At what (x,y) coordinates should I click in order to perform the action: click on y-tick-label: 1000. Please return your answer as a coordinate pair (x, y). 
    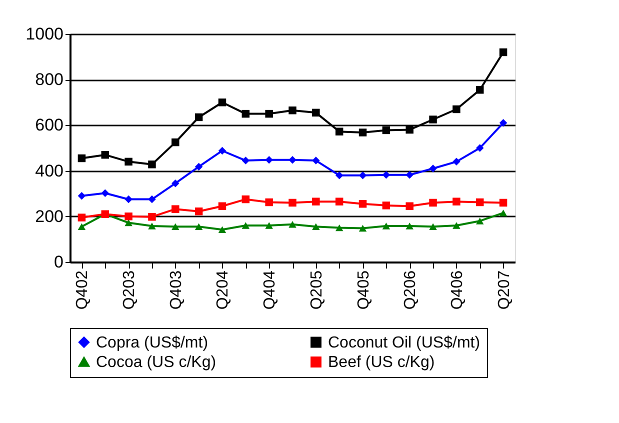
    Looking at the image, I should click on (45, 34).